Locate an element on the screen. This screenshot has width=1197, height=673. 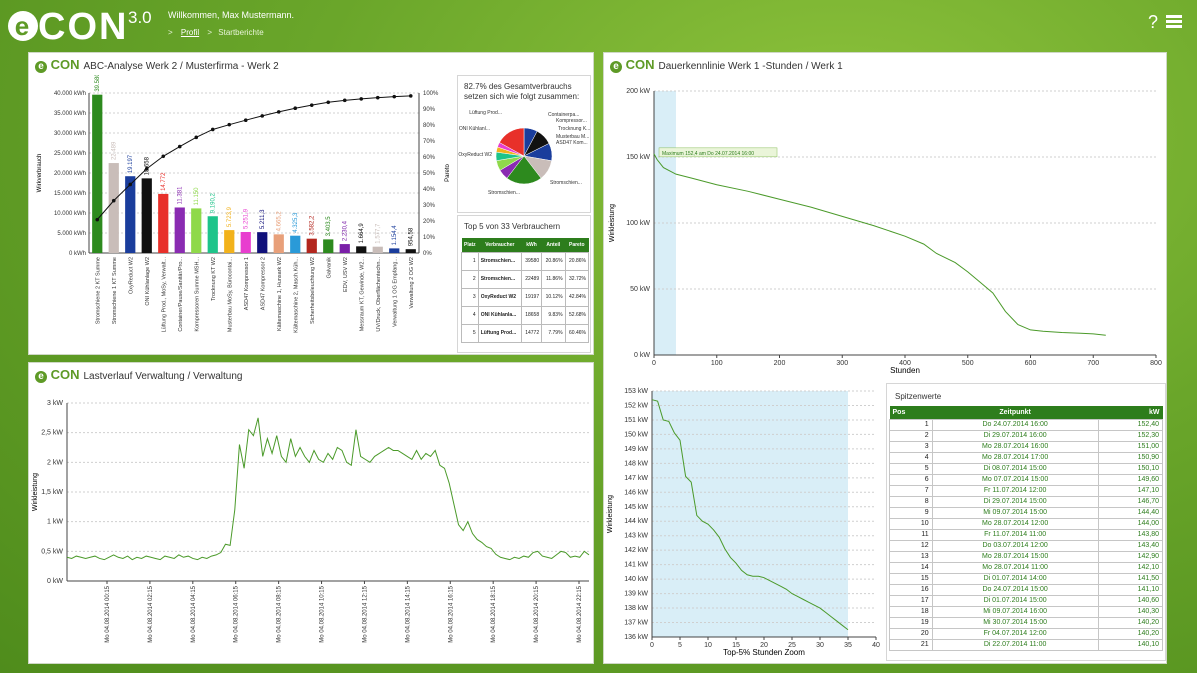
table-row: 20 Fr 04.07.2014 12:00 140,20 is located at coordinates (1026, 633).